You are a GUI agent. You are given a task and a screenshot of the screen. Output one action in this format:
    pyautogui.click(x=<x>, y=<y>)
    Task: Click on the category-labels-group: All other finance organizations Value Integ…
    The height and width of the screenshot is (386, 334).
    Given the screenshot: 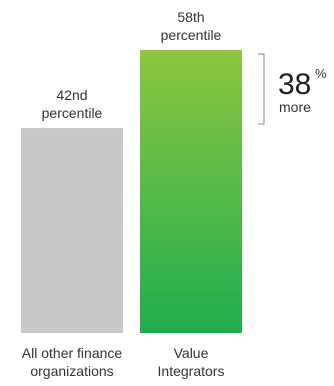 What is the action you would take?
    pyautogui.click(x=123, y=362)
    